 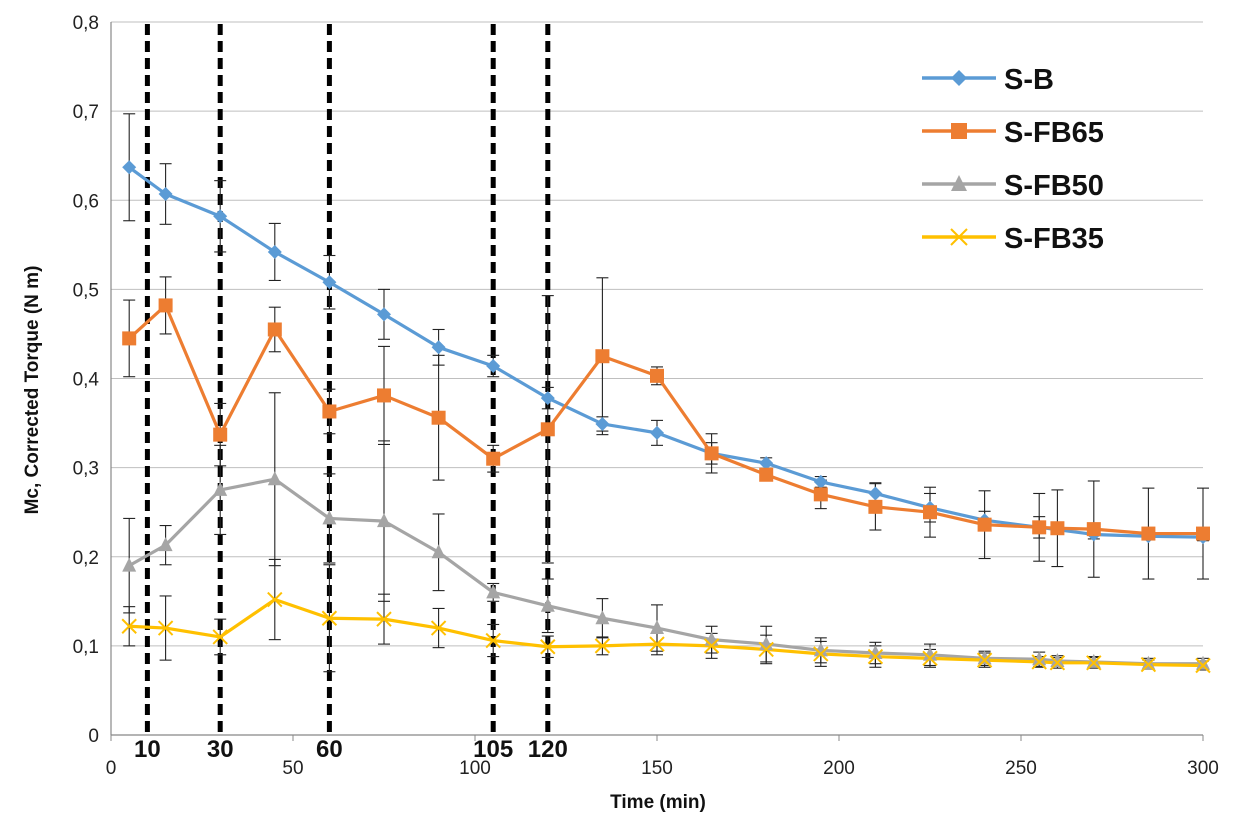 I want to click on x-tick-labels: 0 50 100 150 200 250 300, so click(x=662, y=768).